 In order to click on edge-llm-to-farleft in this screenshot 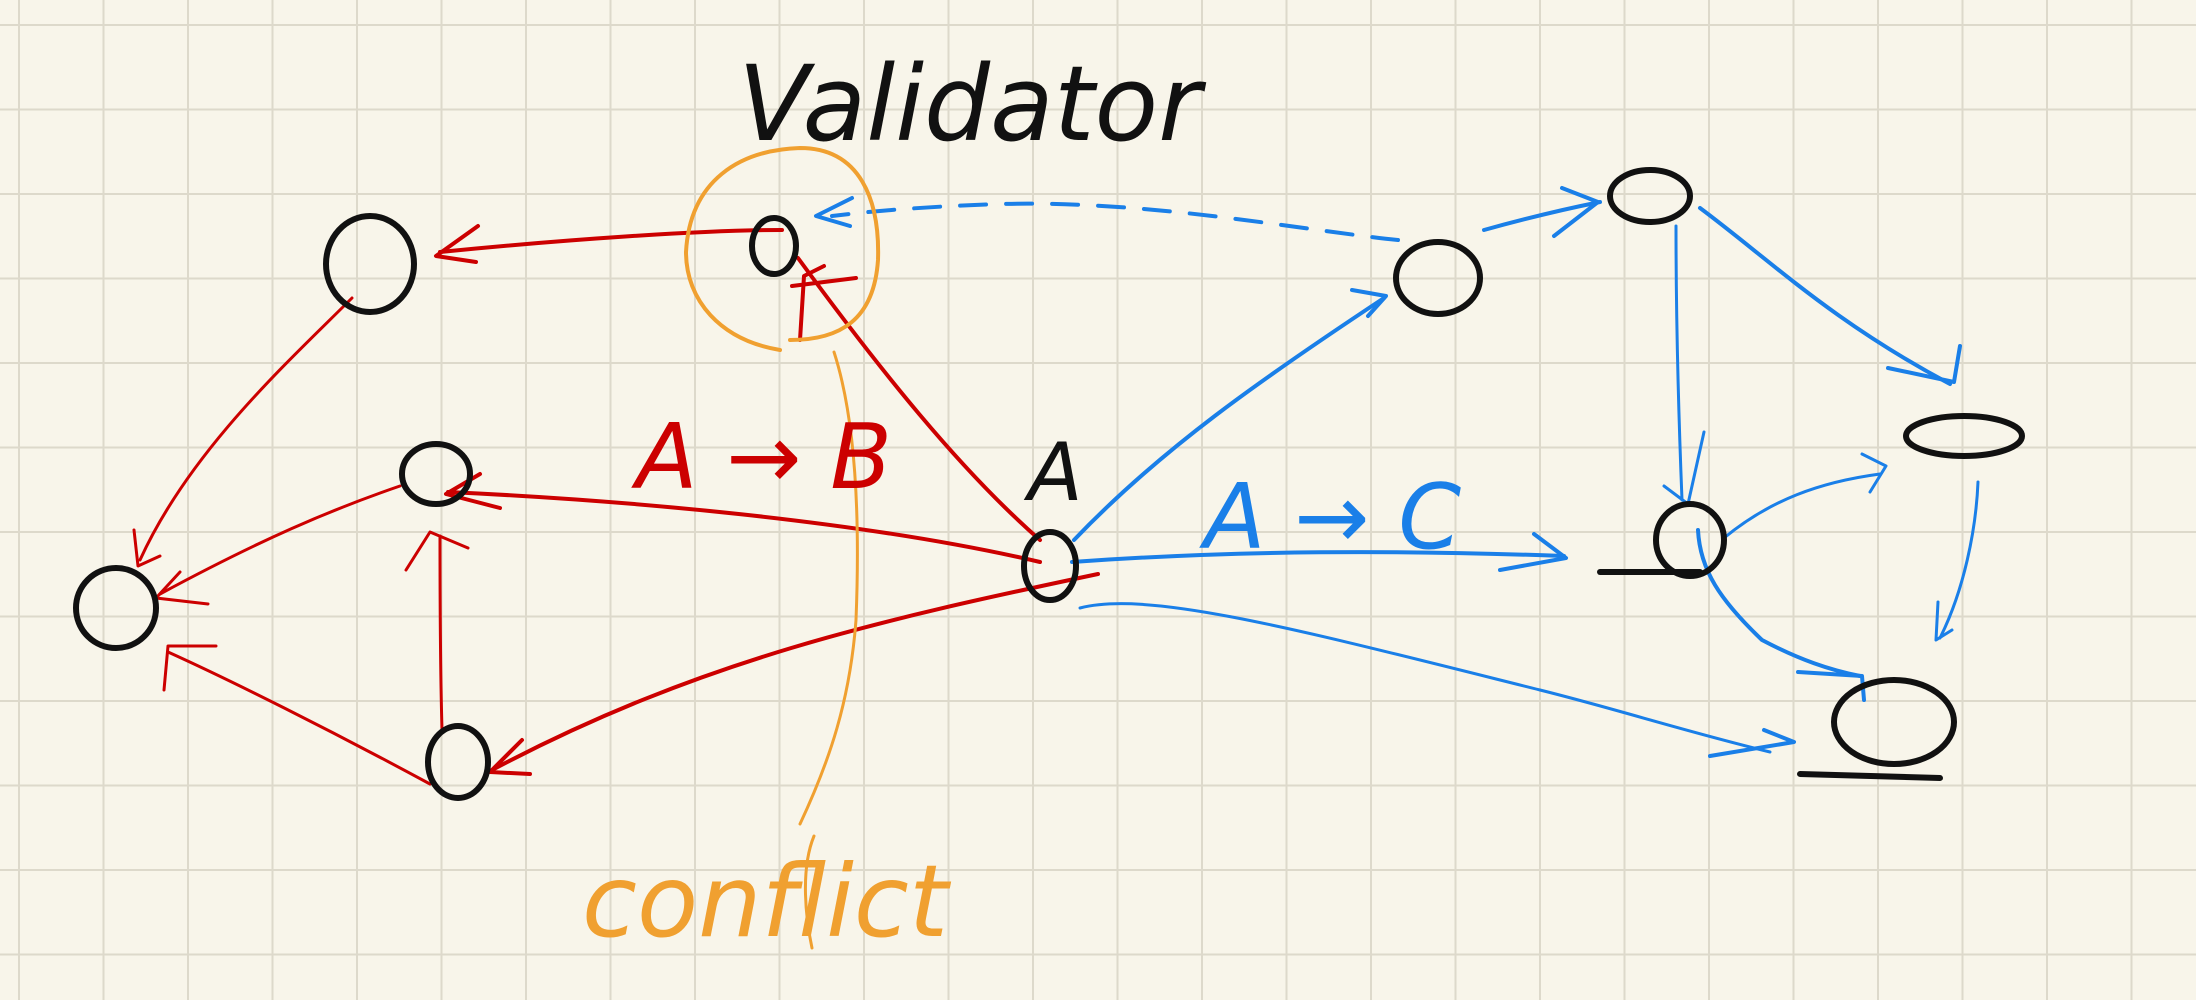, I will do `click(299, 718)`.